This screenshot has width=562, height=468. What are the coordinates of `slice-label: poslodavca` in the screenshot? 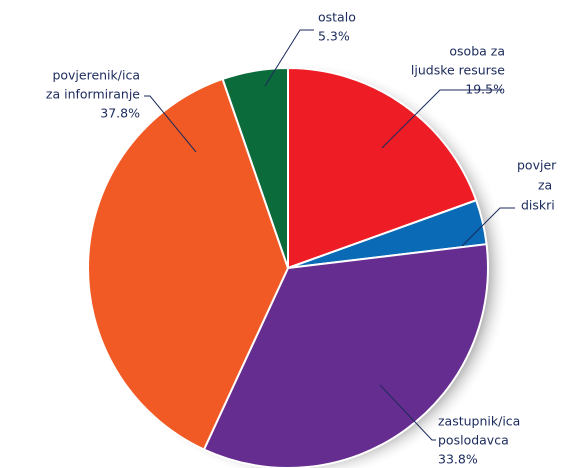 It's located at (473, 440).